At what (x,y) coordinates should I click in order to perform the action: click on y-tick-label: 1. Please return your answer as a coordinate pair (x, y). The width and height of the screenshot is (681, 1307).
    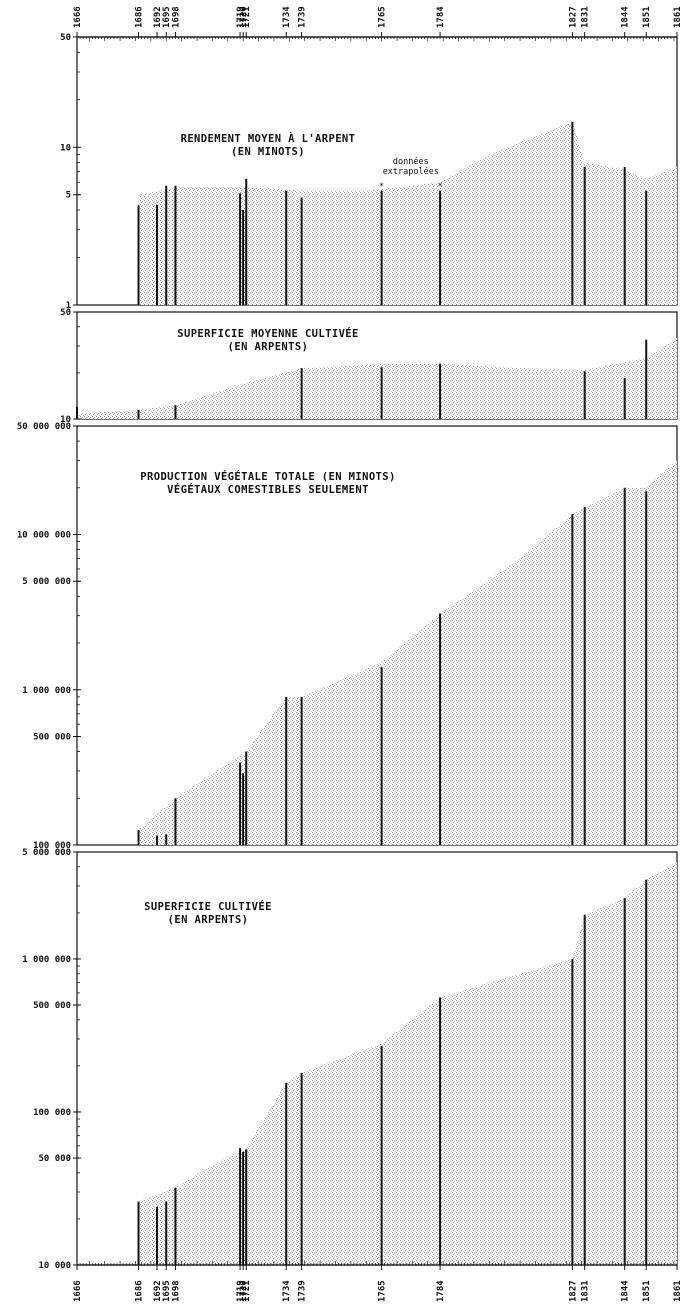
    Looking at the image, I should click on (68, 306).